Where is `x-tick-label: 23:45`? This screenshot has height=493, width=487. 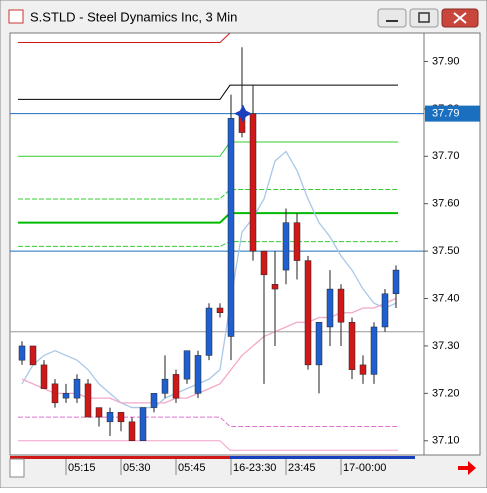 x-tick-label: 23:45 is located at coordinates (302, 468).